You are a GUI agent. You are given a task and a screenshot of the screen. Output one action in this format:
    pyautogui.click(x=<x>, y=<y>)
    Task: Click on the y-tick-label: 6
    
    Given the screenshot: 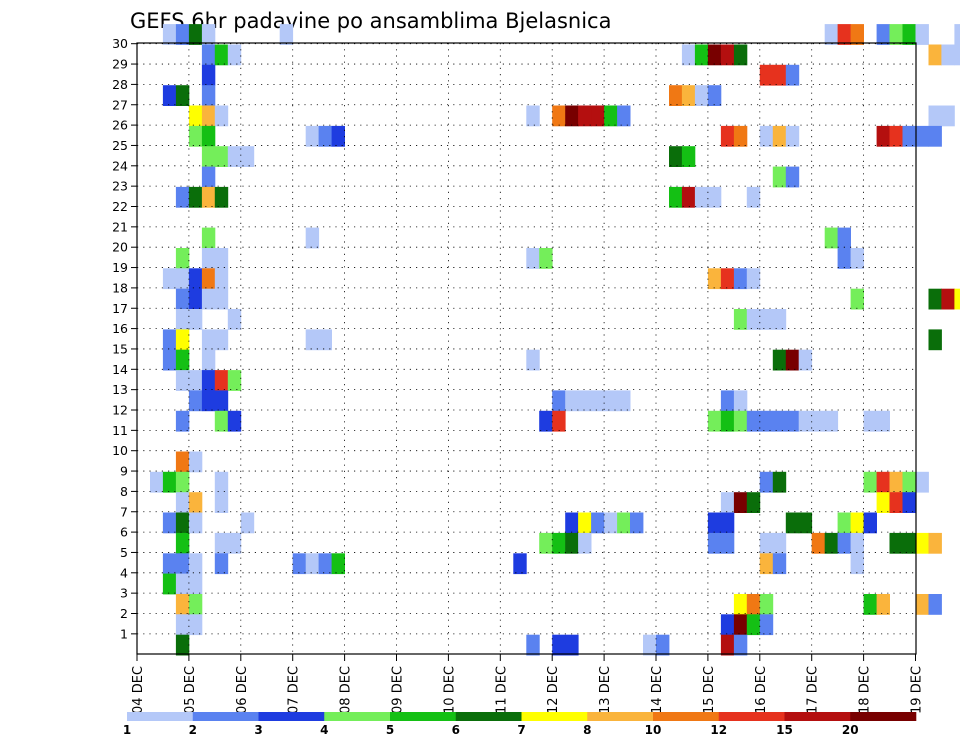 What is the action you would take?
    pyautogui.click(x=124, y=532)
    